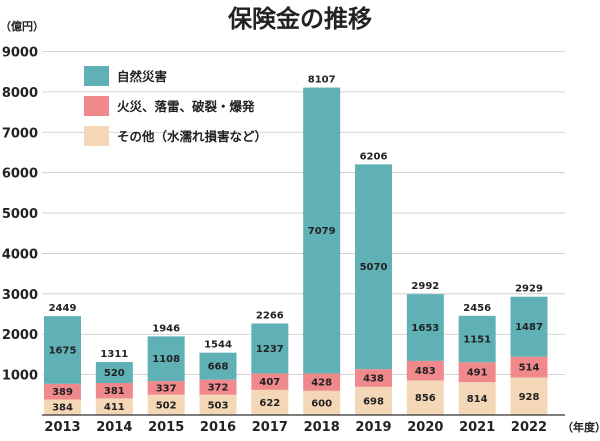 Image resolution: width=600 pixels, height=441 pixels. Describe the element at coordinates (581, 427) in the screenshot. I see `x-axis-unit: （年度）` at that location.